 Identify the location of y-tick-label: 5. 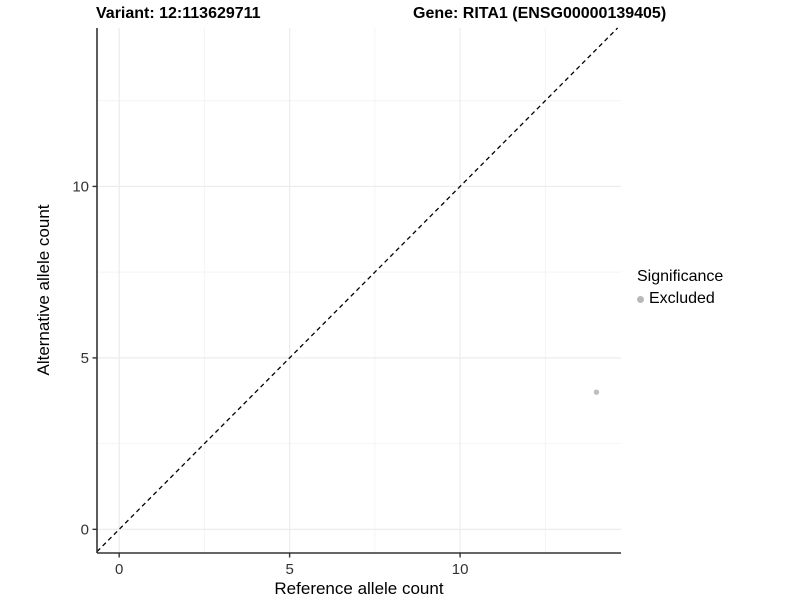
(85, 358).